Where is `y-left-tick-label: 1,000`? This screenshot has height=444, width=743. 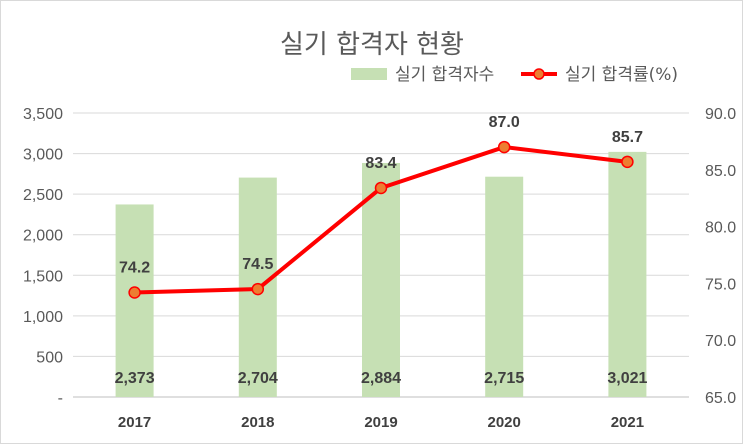 y-left-tick-label: 1,000 is located at coordinates (43, 317).